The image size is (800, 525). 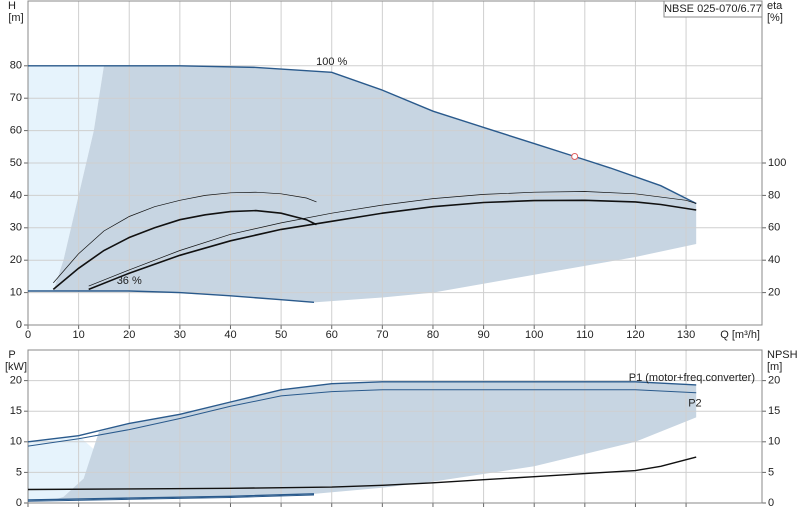 I want to click on y-tick-label: 15, so click(x=16, y=411).